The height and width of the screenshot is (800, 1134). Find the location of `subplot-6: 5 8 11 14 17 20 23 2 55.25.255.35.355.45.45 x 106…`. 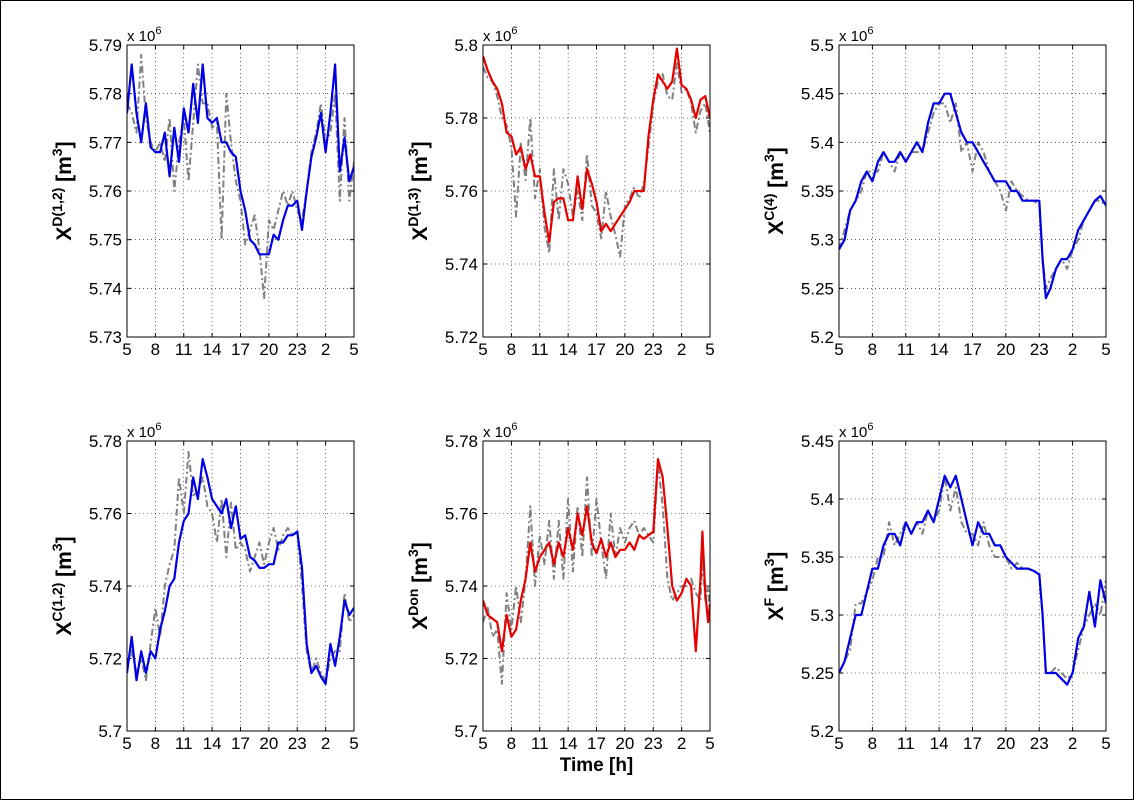

subplot-6: 5 8 11 14 17 20 23 2 55.25.255.35.355.45.45 x 106… is located at coordinates (936, 587).